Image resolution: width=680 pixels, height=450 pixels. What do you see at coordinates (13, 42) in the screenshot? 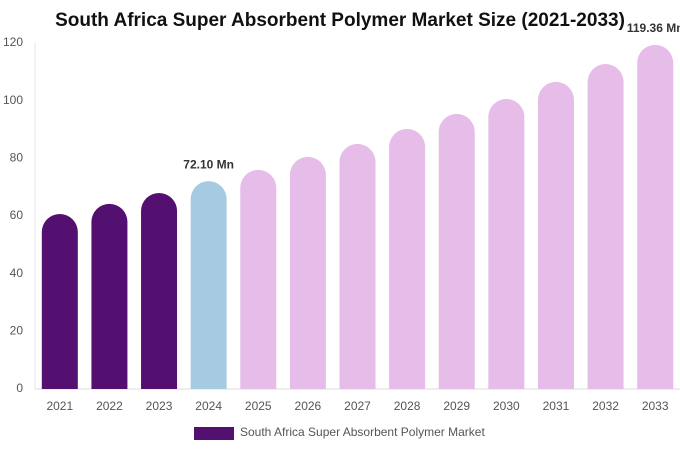
I see `y-tick-label: 120` at bounding box center [13, 42].